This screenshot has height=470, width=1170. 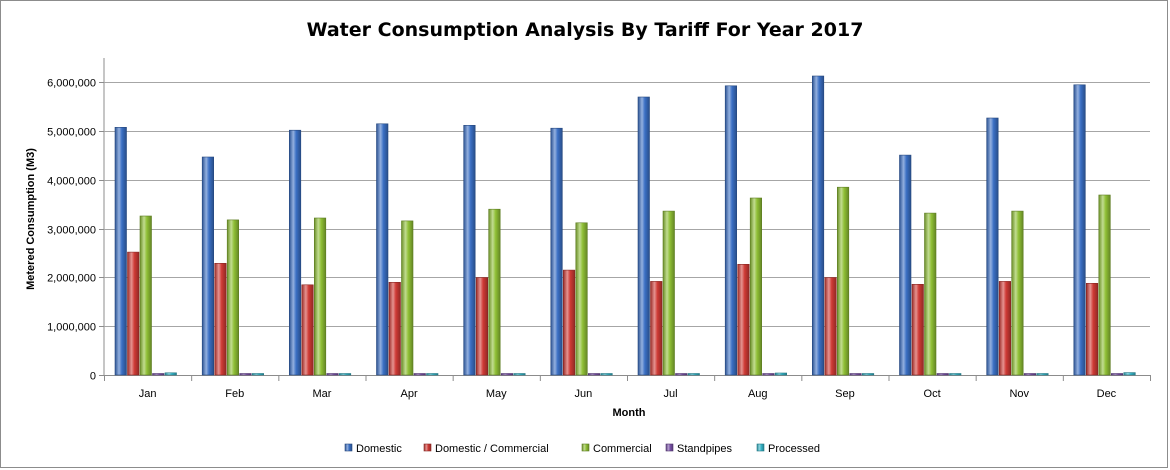 I want to click on bar-standpipes-apr, so click(x=419, y=374).